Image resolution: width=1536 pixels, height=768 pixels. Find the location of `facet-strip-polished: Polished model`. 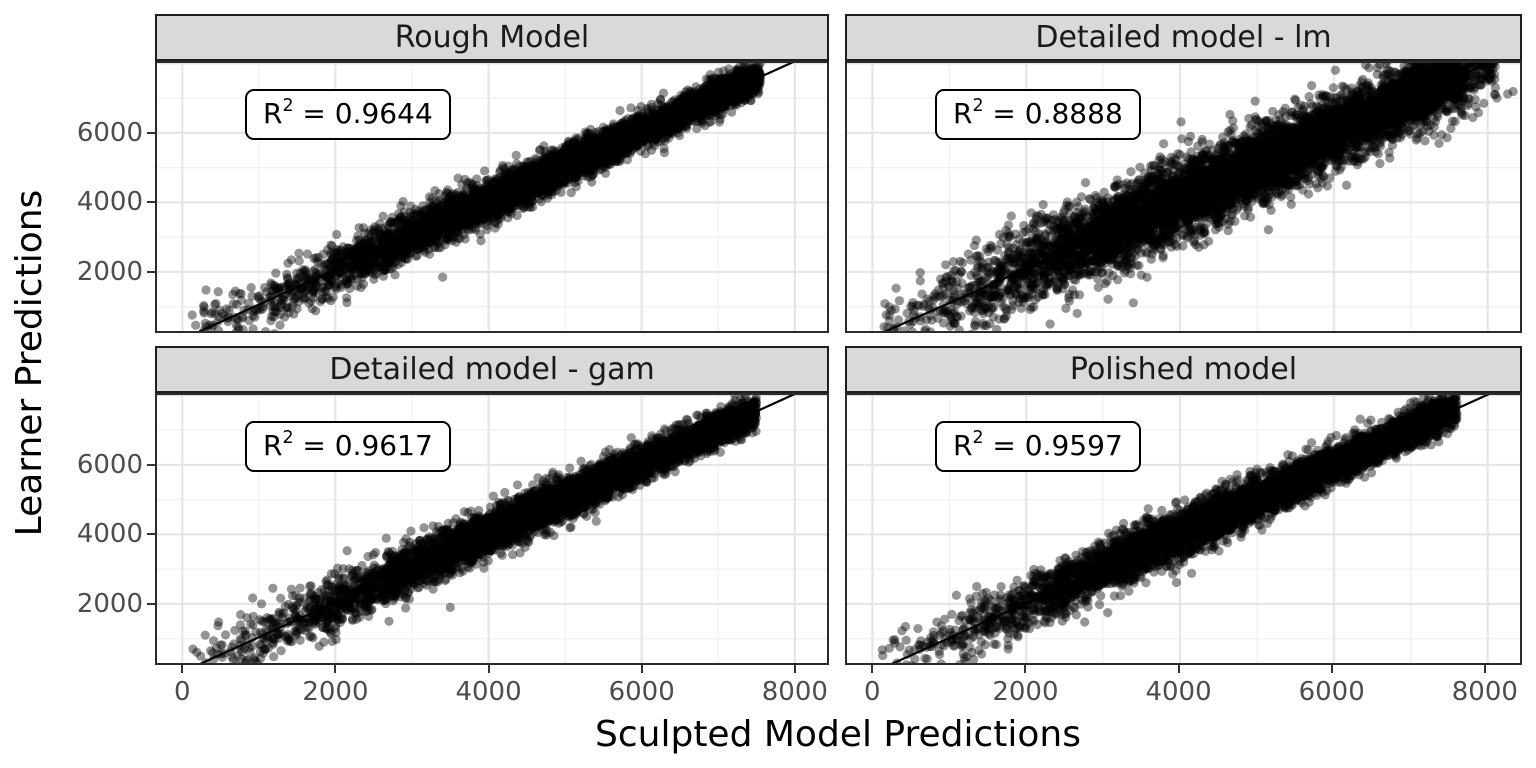

facet-strip-polished: Polished model is located at coordinates (1183, 369).